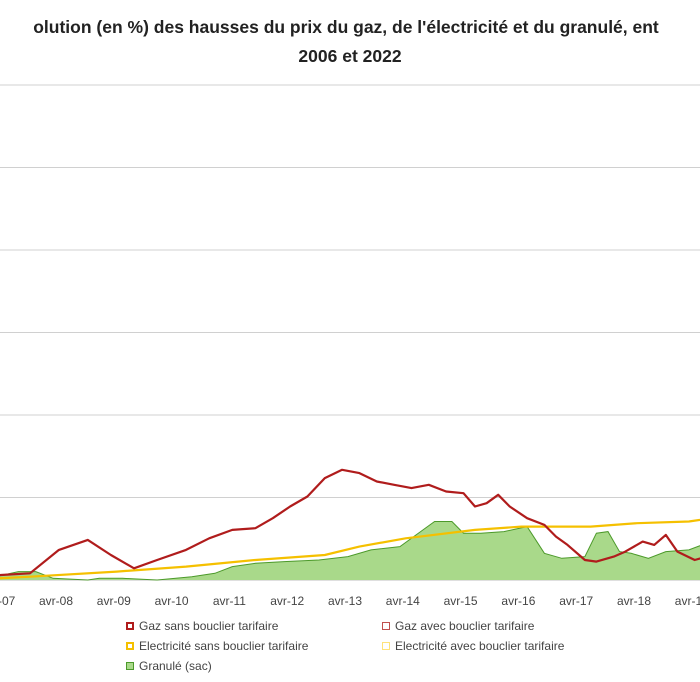  I want to click on legend-label: Electricité avec bouclier tarifaire, so click(480, 646).